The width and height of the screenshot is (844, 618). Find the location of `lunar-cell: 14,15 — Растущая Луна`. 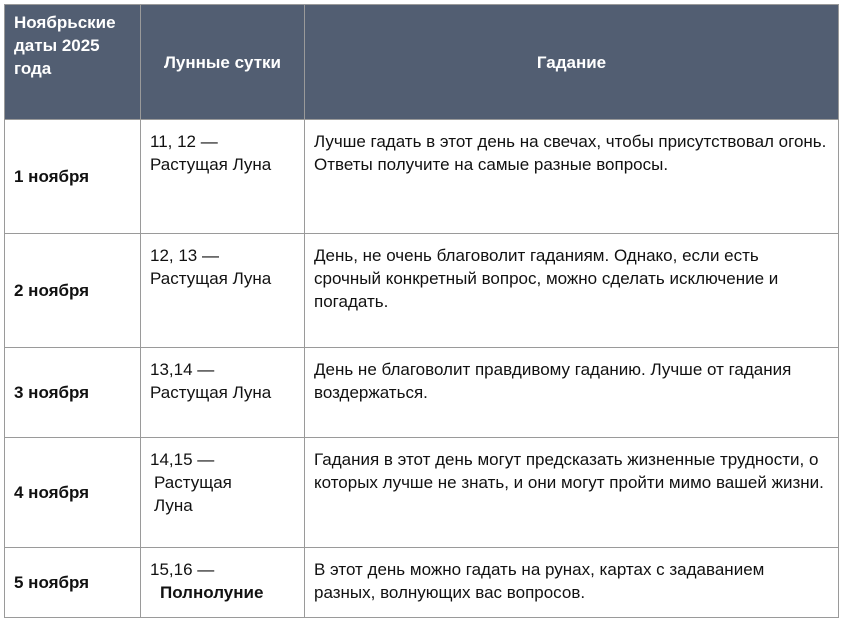

lunar-cell: 14,15 — Растущая Луна is located at coordinates (222, 492).